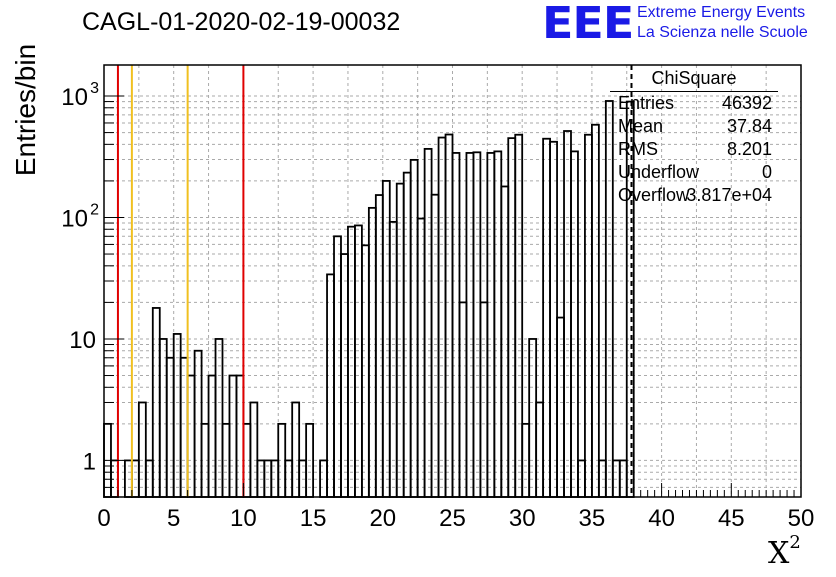 Image resolution: width=836 pixels, height=577 pixels. Describe the element at coordinates (749, 149) in the screenshot. I see `stats-value: 8.201` at that location.